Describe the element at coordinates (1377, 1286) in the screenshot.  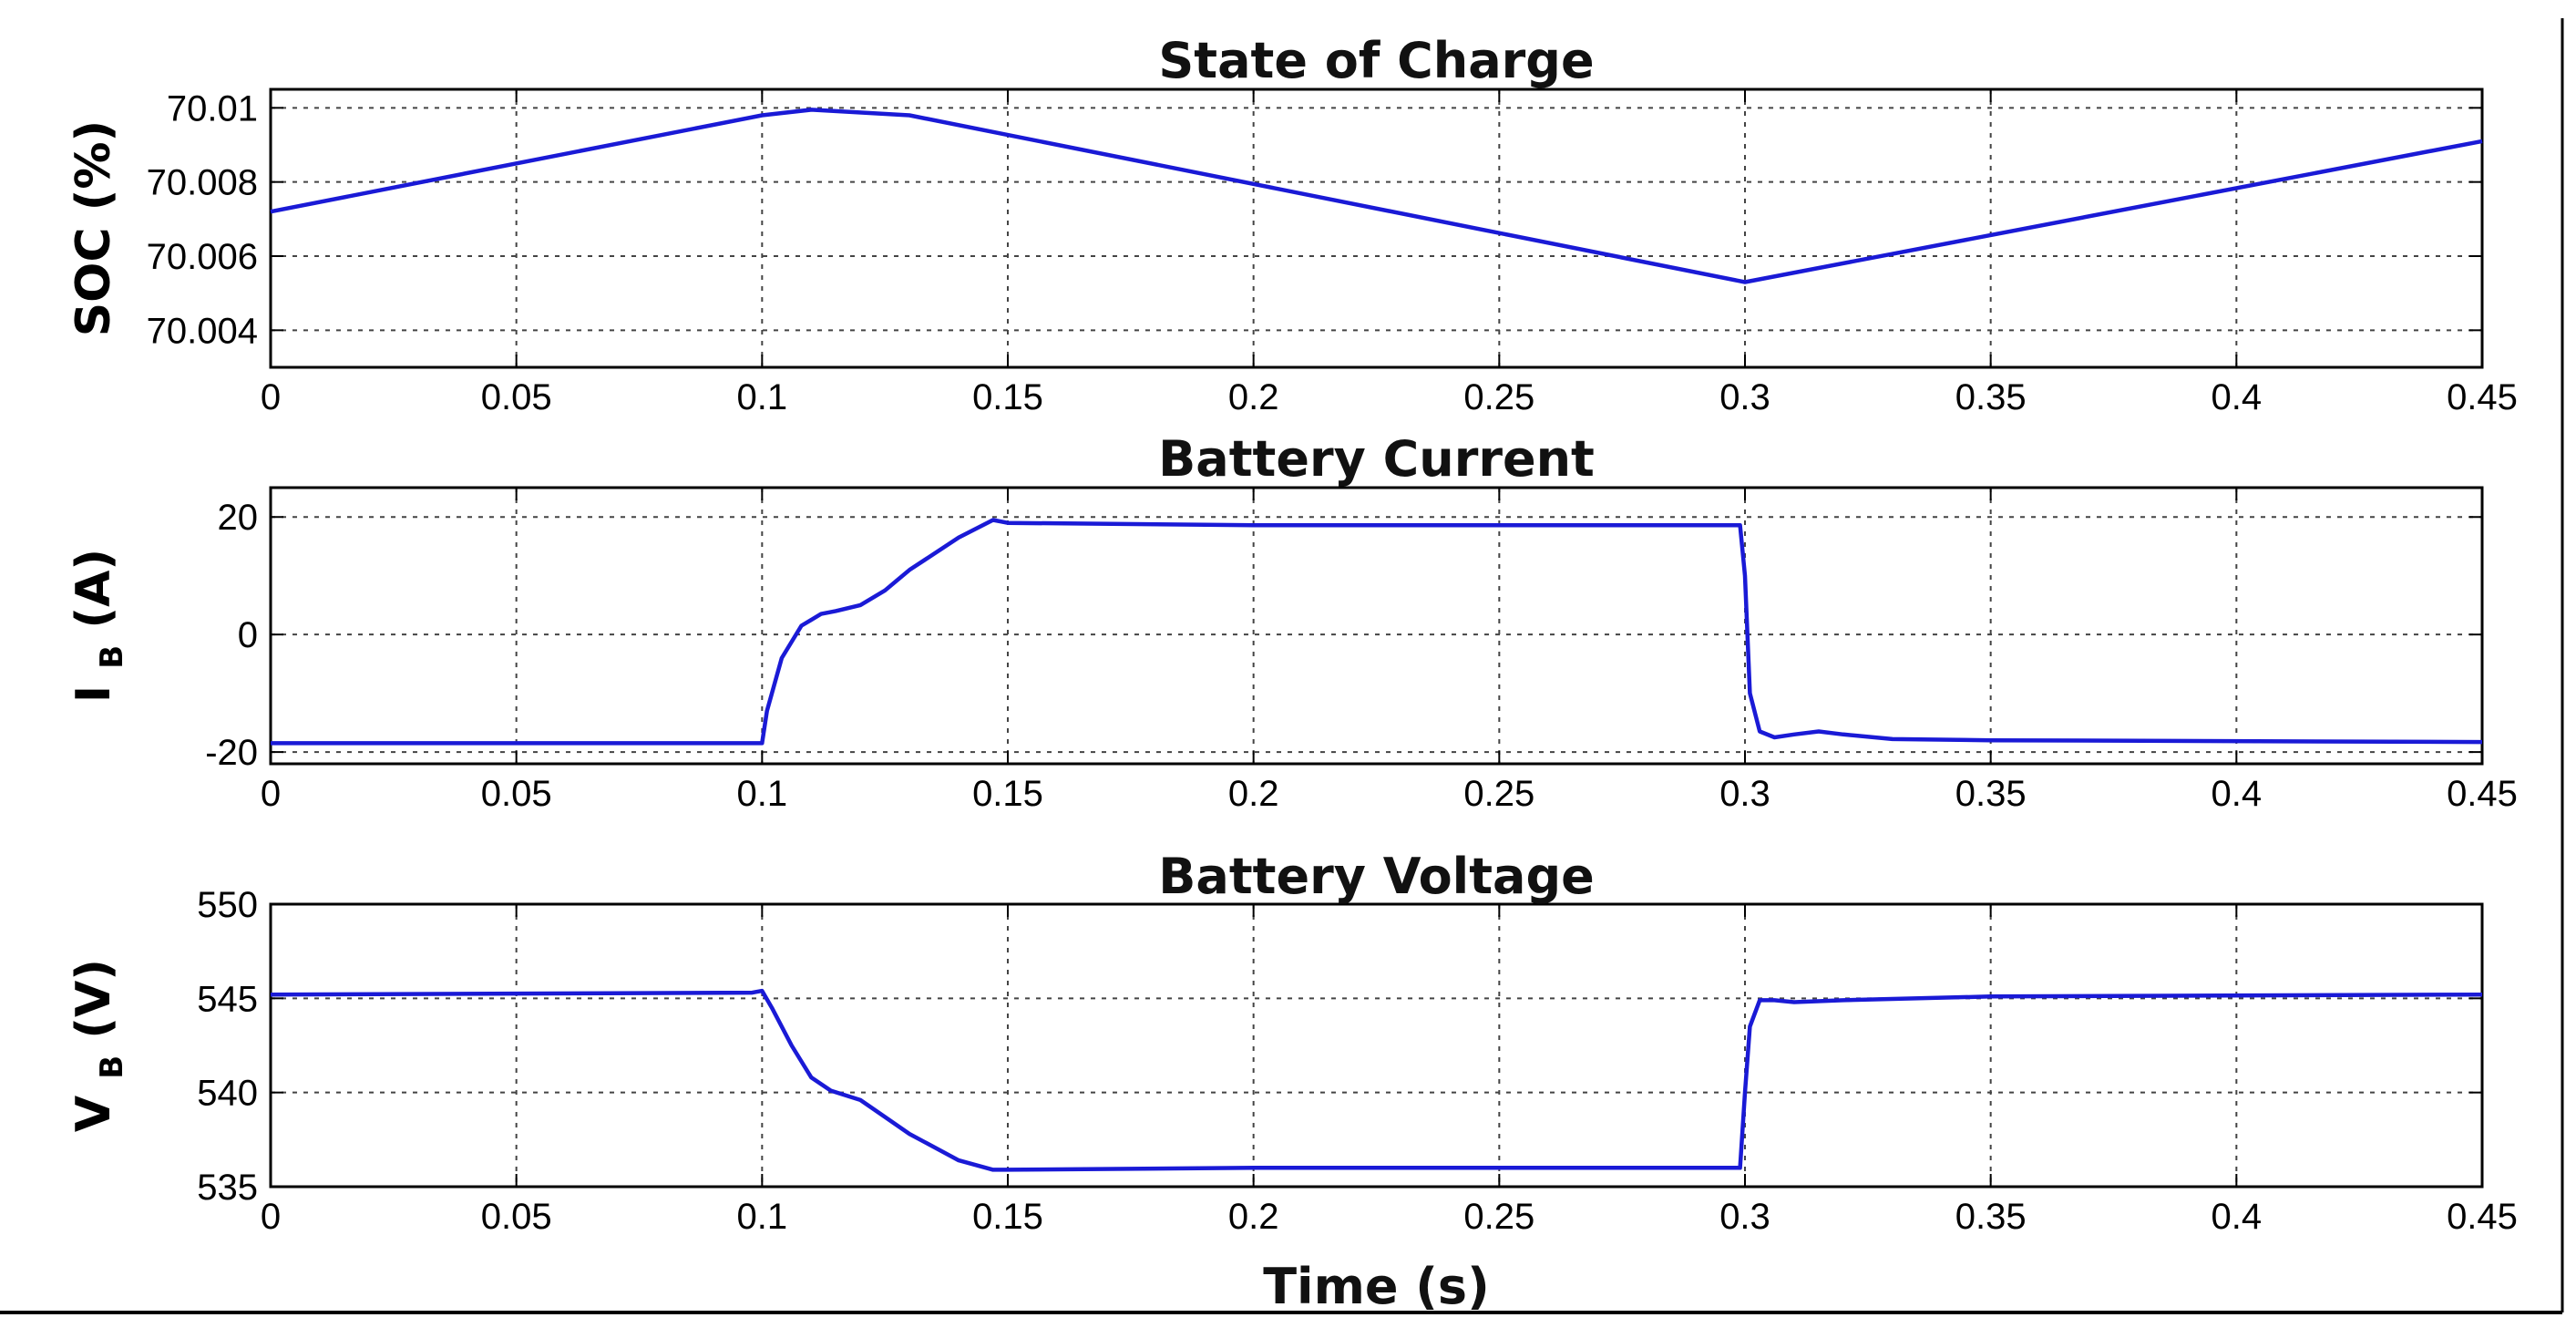
I see `x-axis-label: Time (s)` at that location.